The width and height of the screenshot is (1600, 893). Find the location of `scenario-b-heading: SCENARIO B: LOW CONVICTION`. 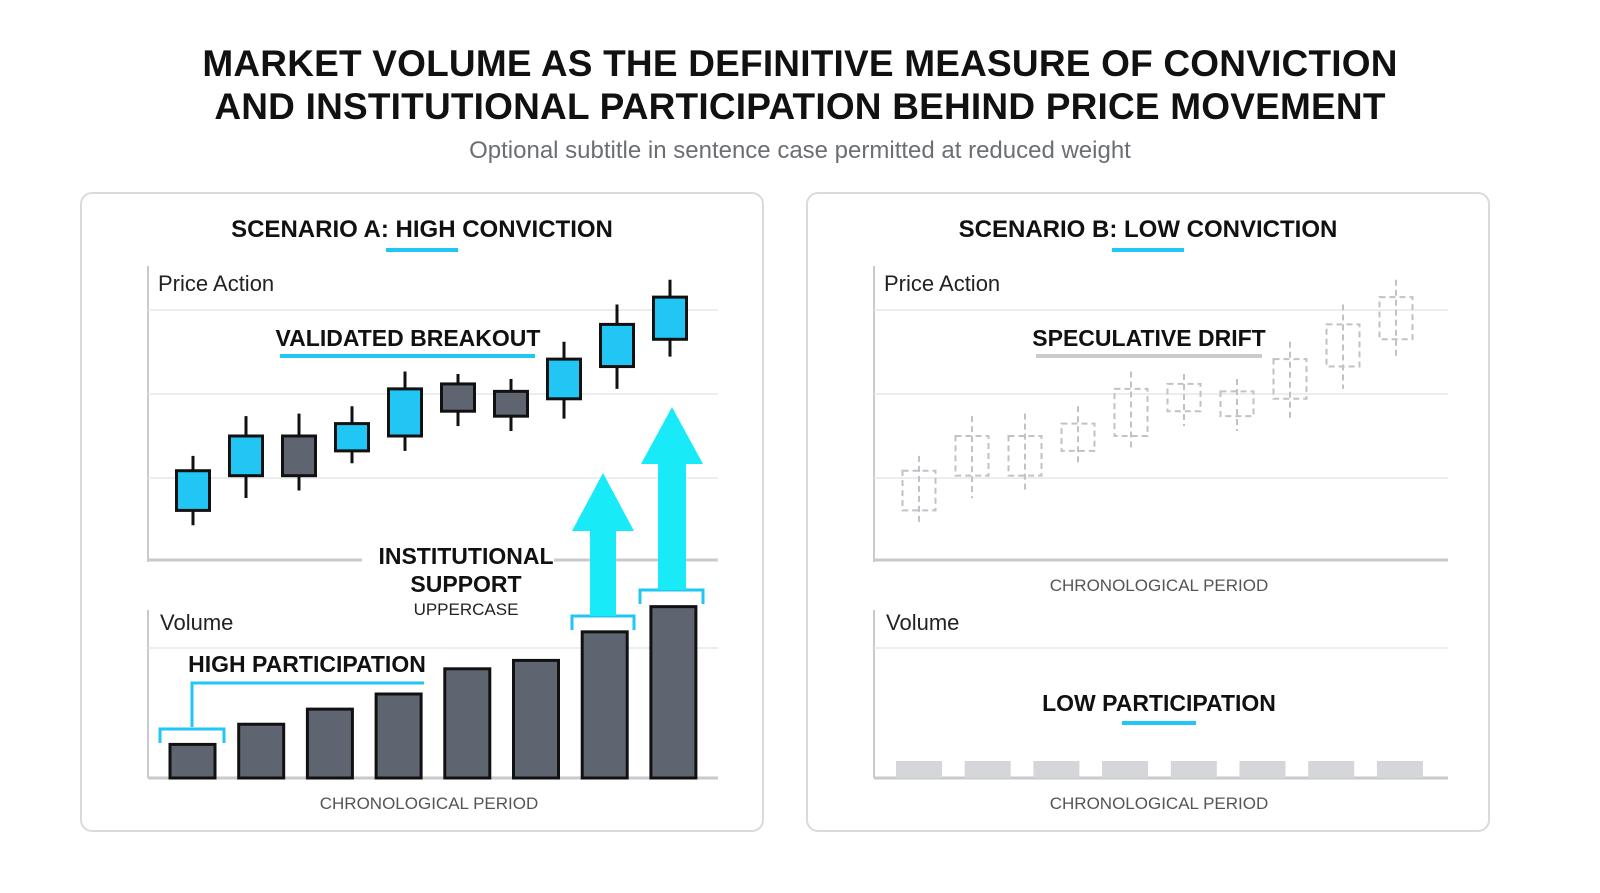

scenario-b-heading: SCENARIO B: LOW CONVICTION is located at coordinates (1148, 229).